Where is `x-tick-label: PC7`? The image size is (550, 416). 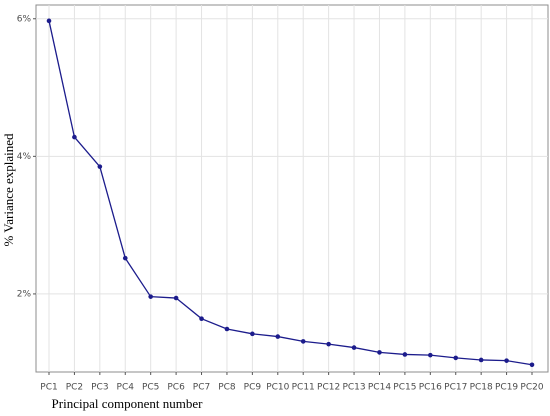 x-tick-label: PC7 is located at coordinates (201, 388).